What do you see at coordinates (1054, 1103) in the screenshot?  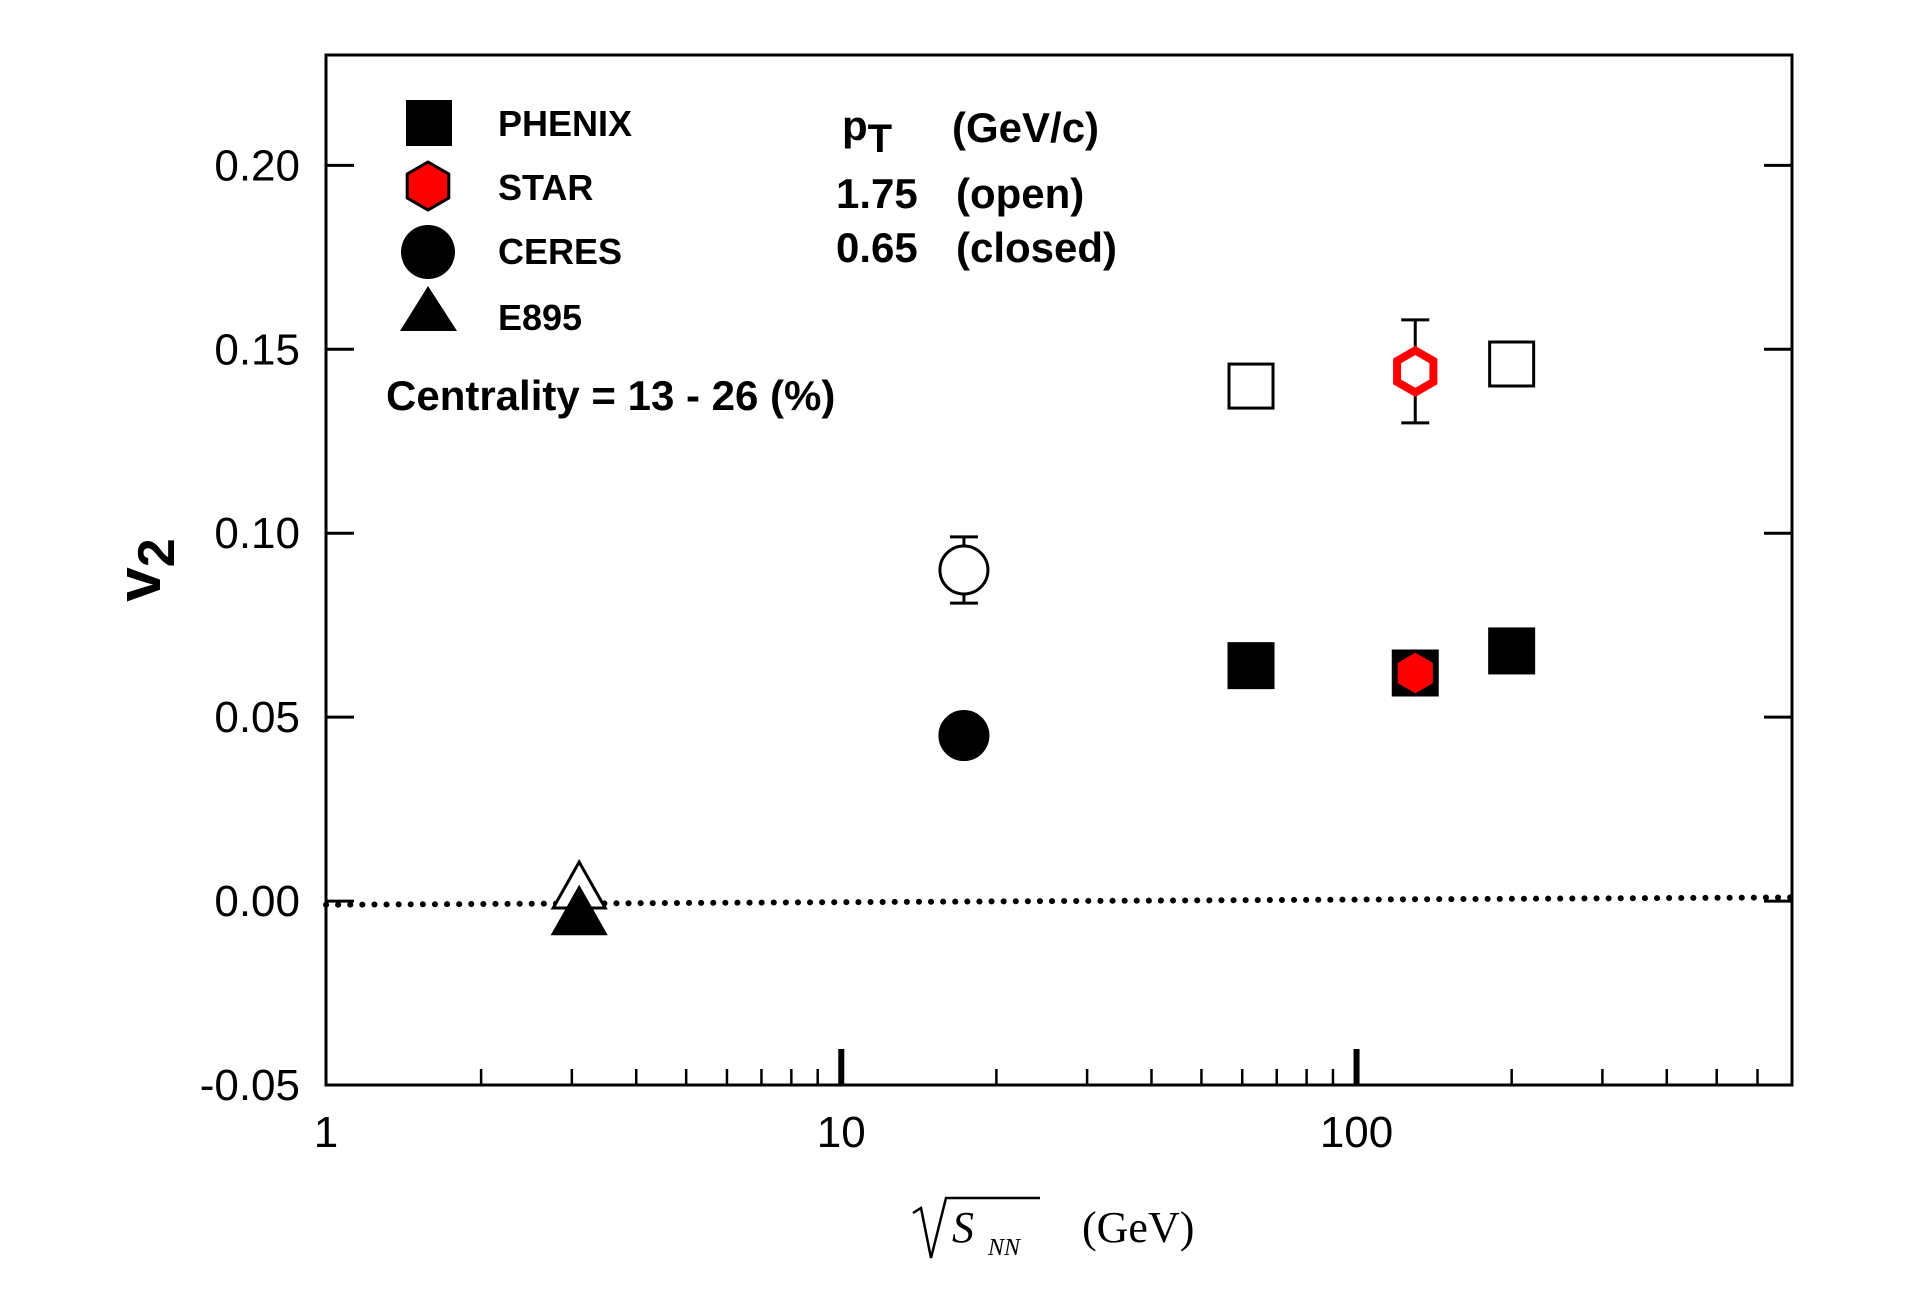 I see `x-axis: 1 10 100` at bounding box center [1054, 1103].